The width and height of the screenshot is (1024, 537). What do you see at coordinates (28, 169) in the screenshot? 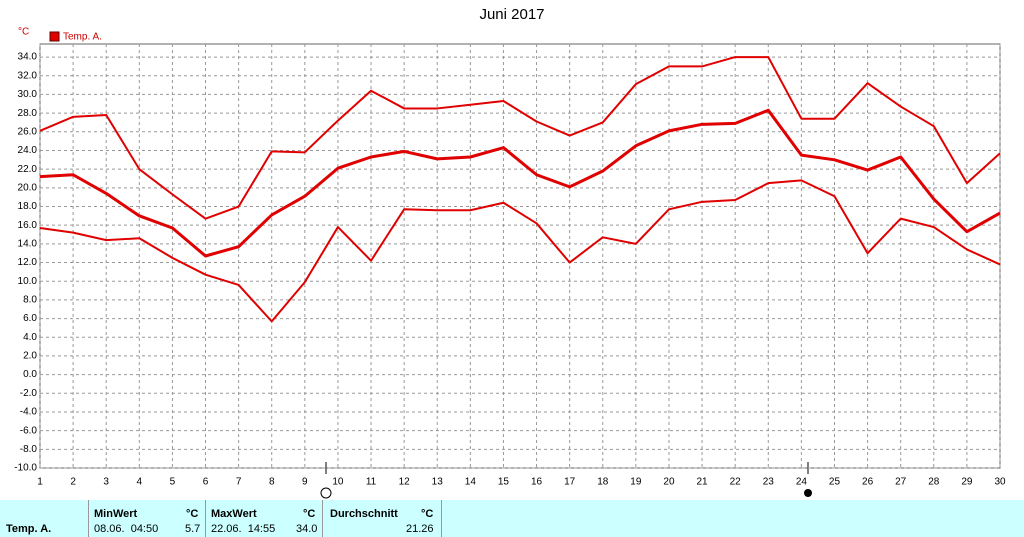
I see `y-tick-label: 22.0` at bounding box center [28, 169].